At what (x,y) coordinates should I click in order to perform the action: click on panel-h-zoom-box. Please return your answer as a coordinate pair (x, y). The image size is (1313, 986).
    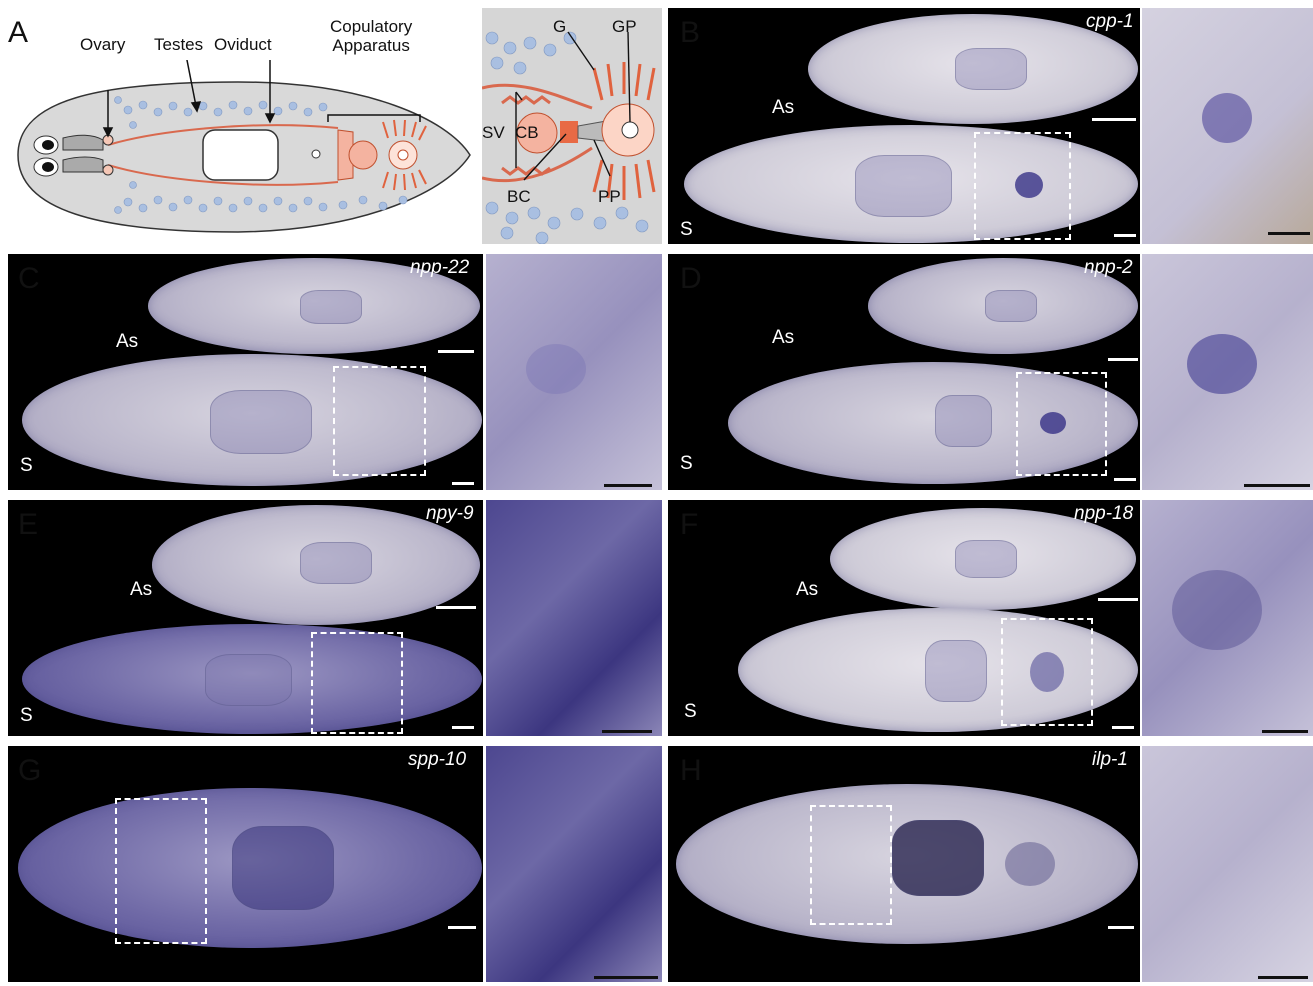
    Looking at the image, I should click on (851, 865).